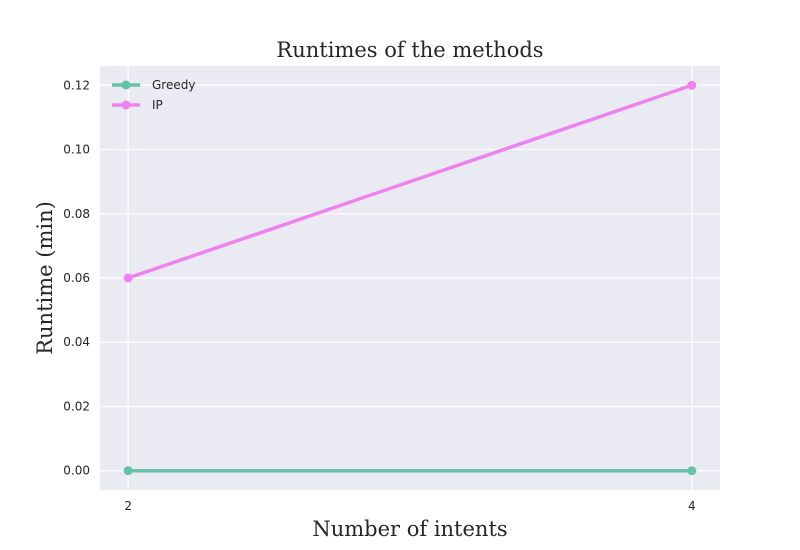  What do you see at coordinates (76, 150) in the screenshot?
I see `y-tick-label: 0.10` at bounding box center [76, 150].